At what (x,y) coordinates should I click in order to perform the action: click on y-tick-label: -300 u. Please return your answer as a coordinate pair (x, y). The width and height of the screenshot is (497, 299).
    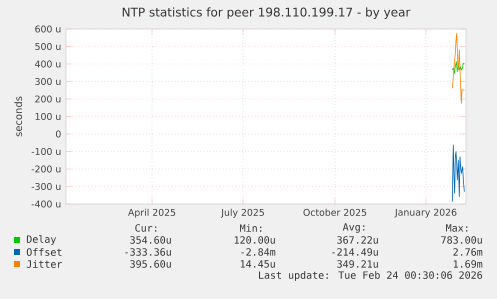
    Looking at the image, I should click on (46, 186).